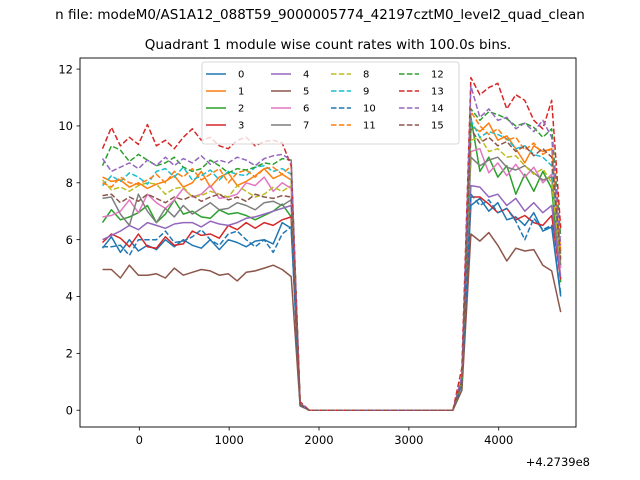 The width and height of the screenshot is (640, 480). Describe the element at coordinates (408, 440) in the screenshot. I see `x-tick-label: 3000` at that location.